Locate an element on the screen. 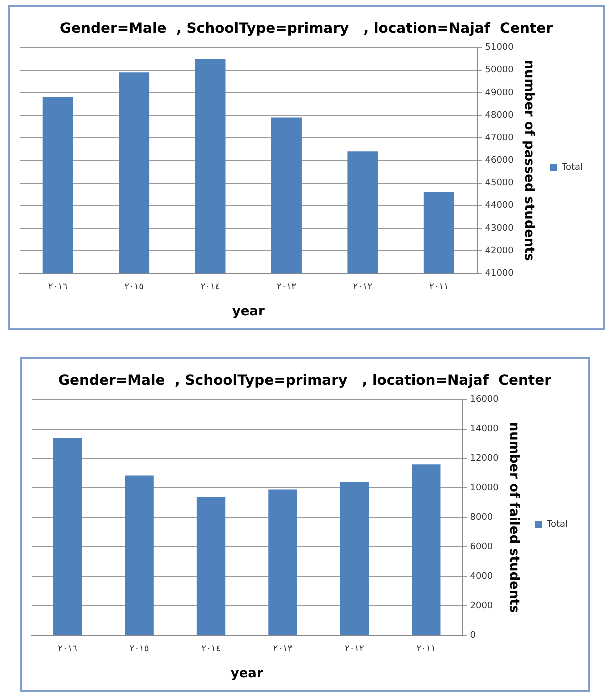 This screenshot has width=605, height=694. y-tick-label: 14000 is located at coordinates (485, 429).